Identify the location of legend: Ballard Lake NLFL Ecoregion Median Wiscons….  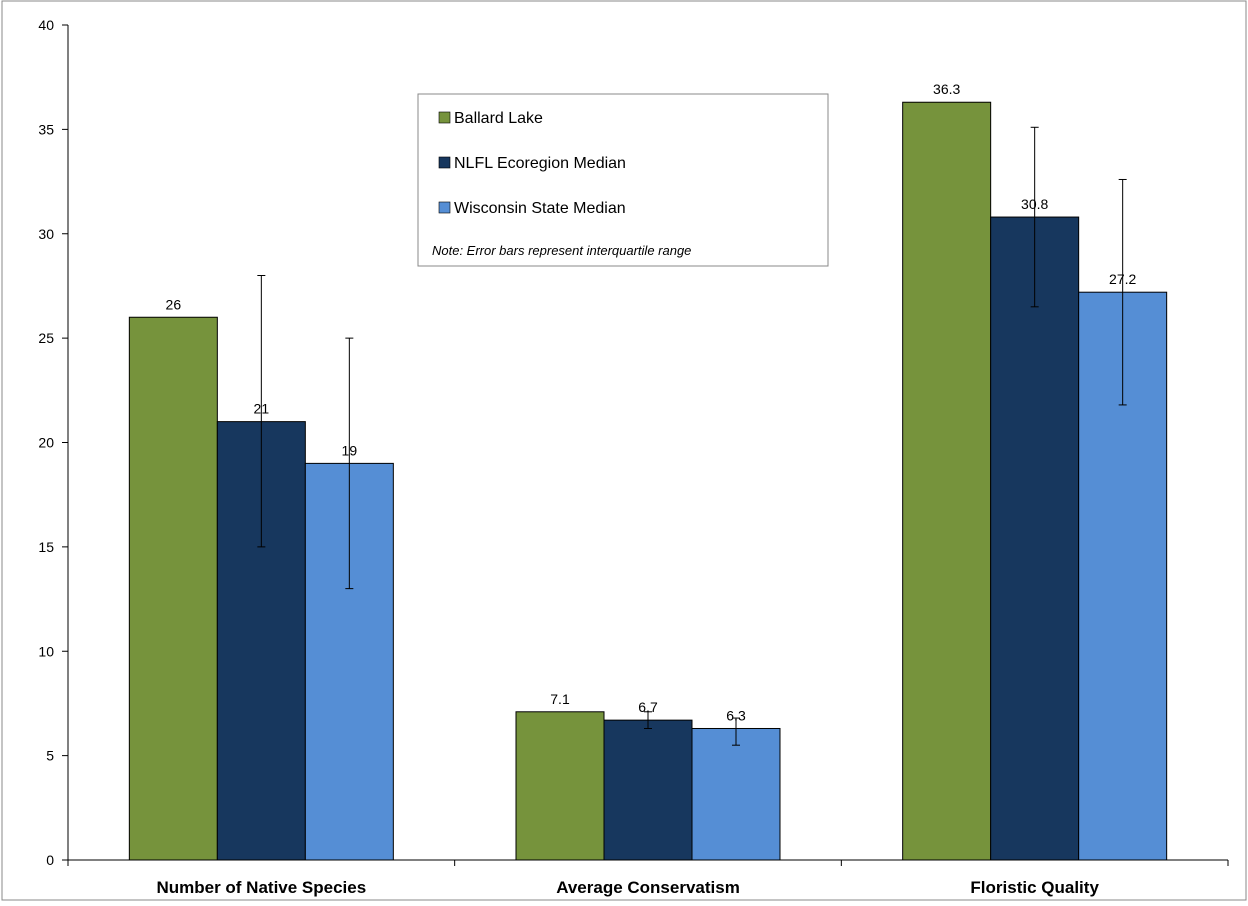
(623, 180).